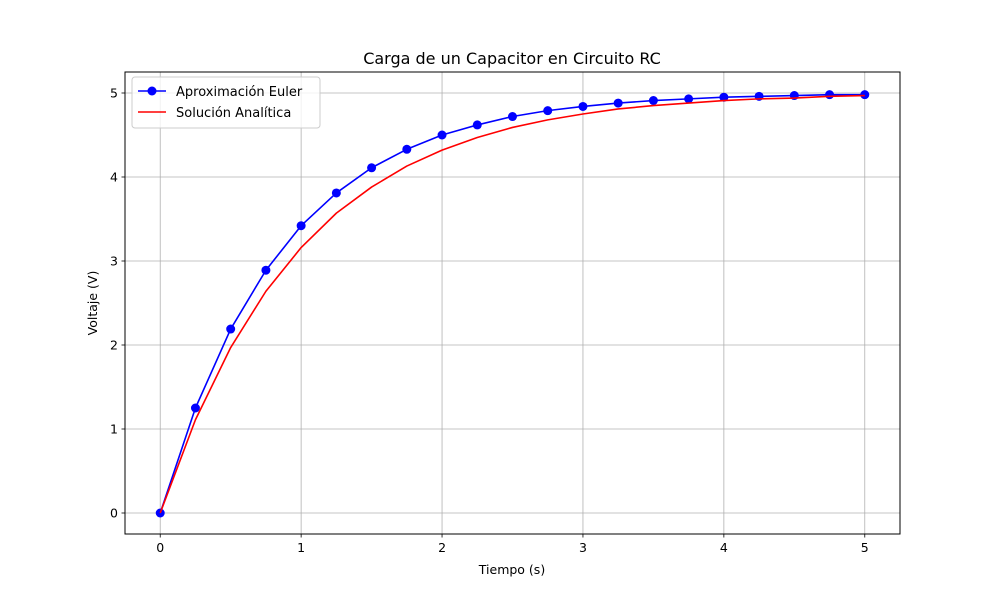 The width and height of the screenshot is (1000, 600). Describe the element at coordinates (92, 303) in the screenshot. I see `y-axis-label: Voltaje (V)` at that location.